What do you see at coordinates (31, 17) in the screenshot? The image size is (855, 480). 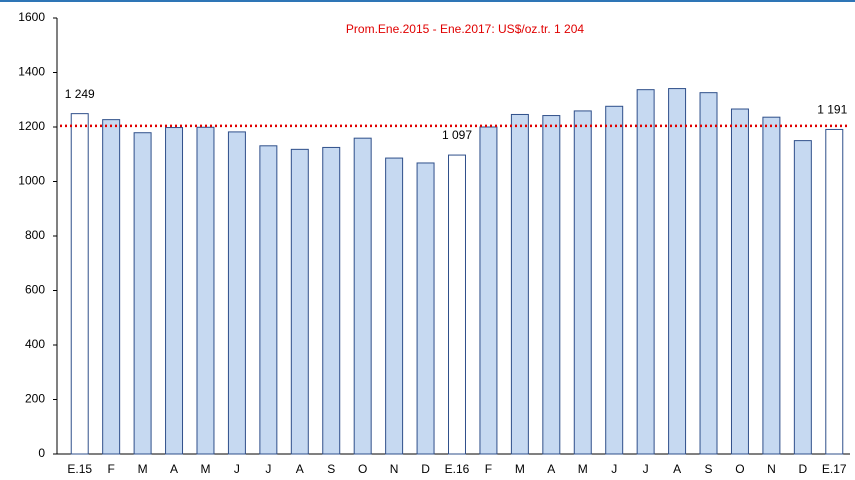 I see `y-tick-label: 1600` at bounding box center [31, 17].